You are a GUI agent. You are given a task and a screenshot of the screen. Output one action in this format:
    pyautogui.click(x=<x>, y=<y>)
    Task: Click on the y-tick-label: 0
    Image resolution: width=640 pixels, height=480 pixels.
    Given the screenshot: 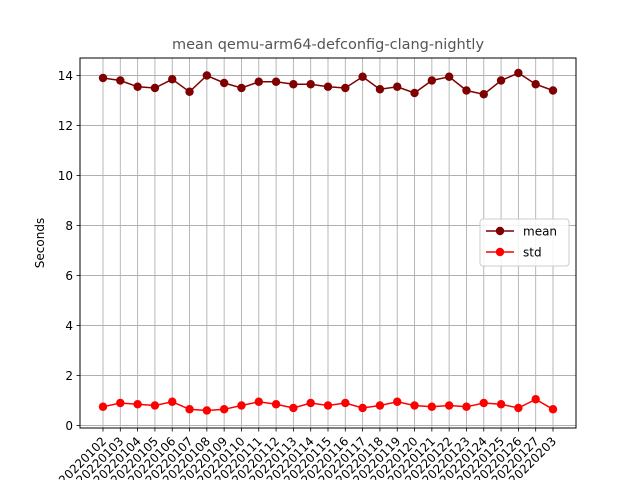 What is the action you would take?
    pyautogui.click(x=69, y=426)
    